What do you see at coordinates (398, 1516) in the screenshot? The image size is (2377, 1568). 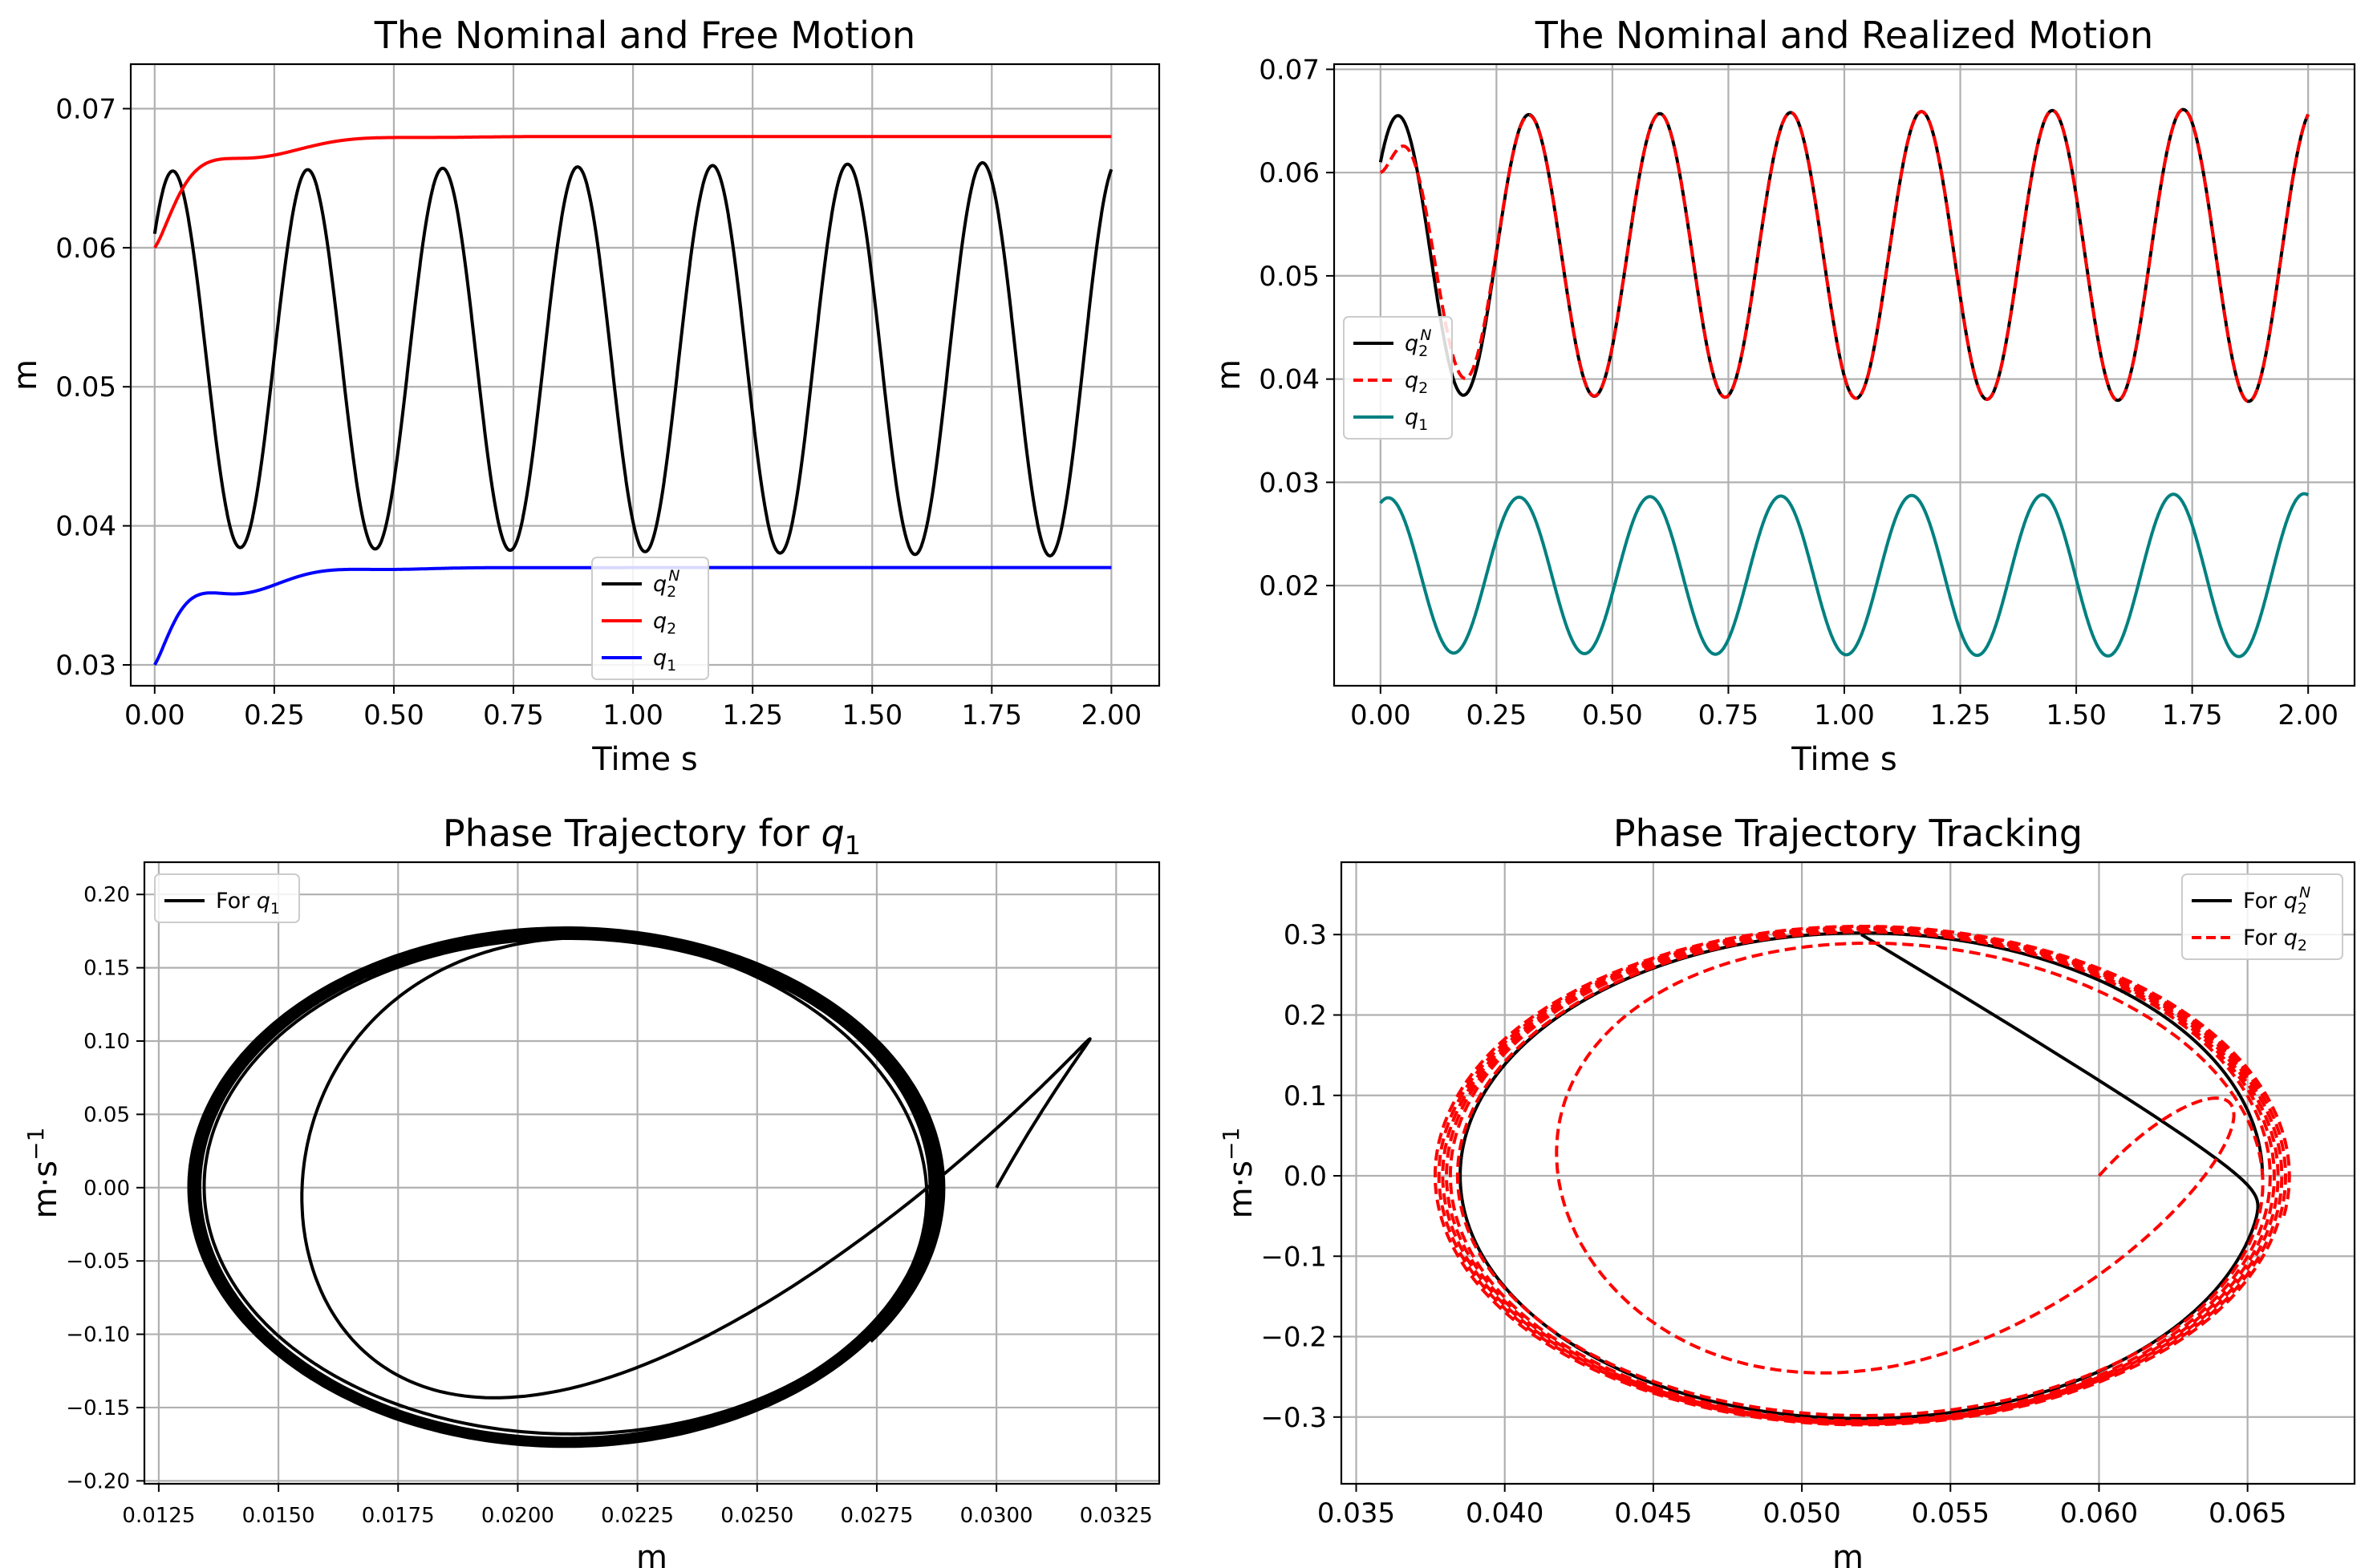 I see `x-tick-label: 0.0175` at bounding box center [398, 1516].